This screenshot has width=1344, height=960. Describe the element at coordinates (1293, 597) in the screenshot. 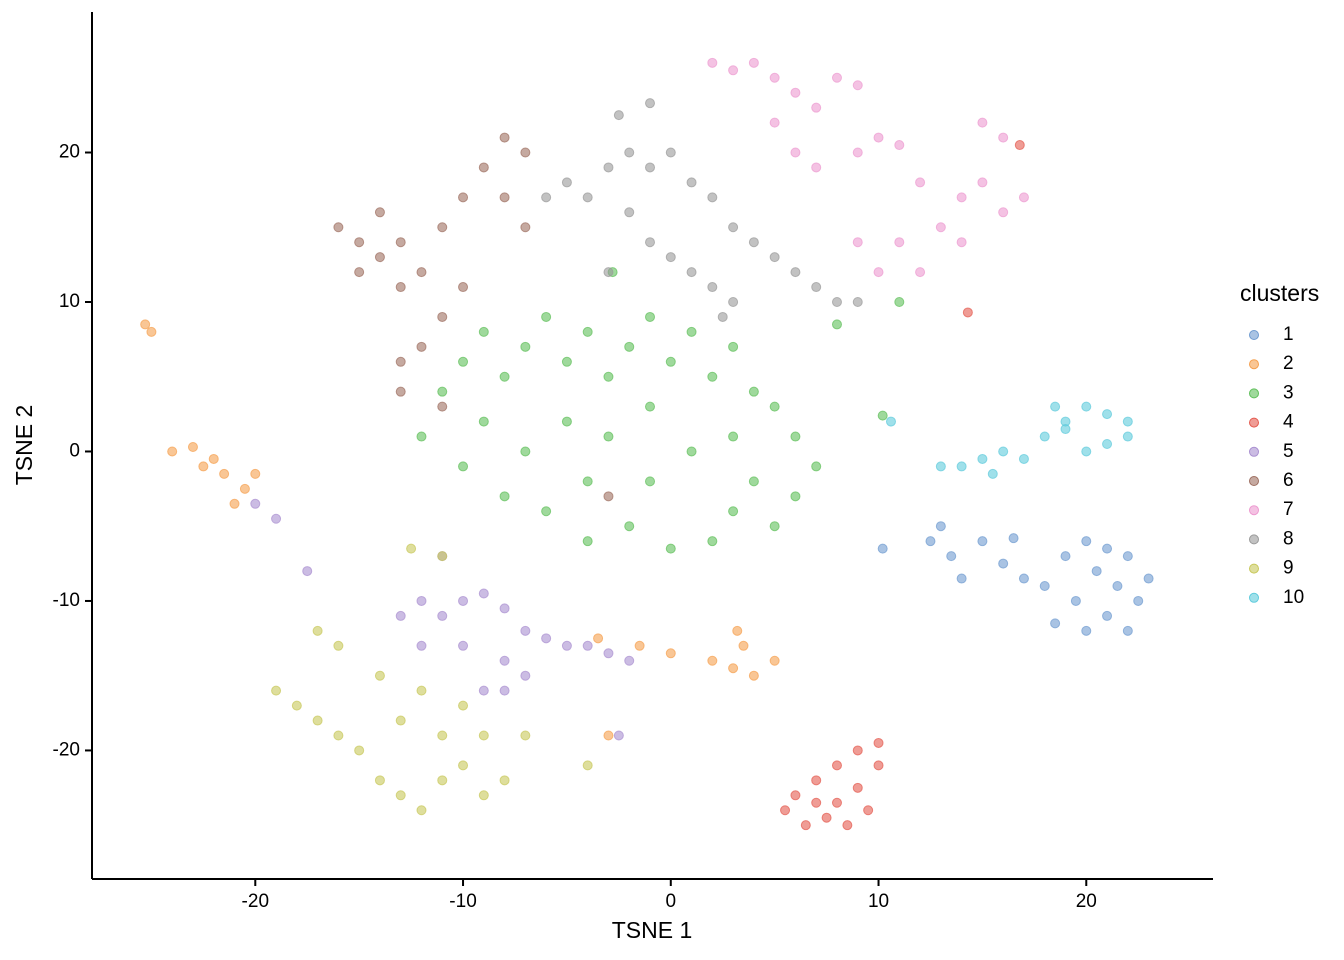

I see `legend-label: 10` at that location.